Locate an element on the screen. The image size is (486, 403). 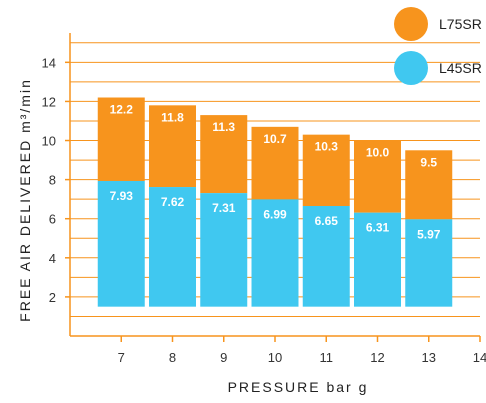
legend-swatch-l45sr is located at coordinates (411, 68).